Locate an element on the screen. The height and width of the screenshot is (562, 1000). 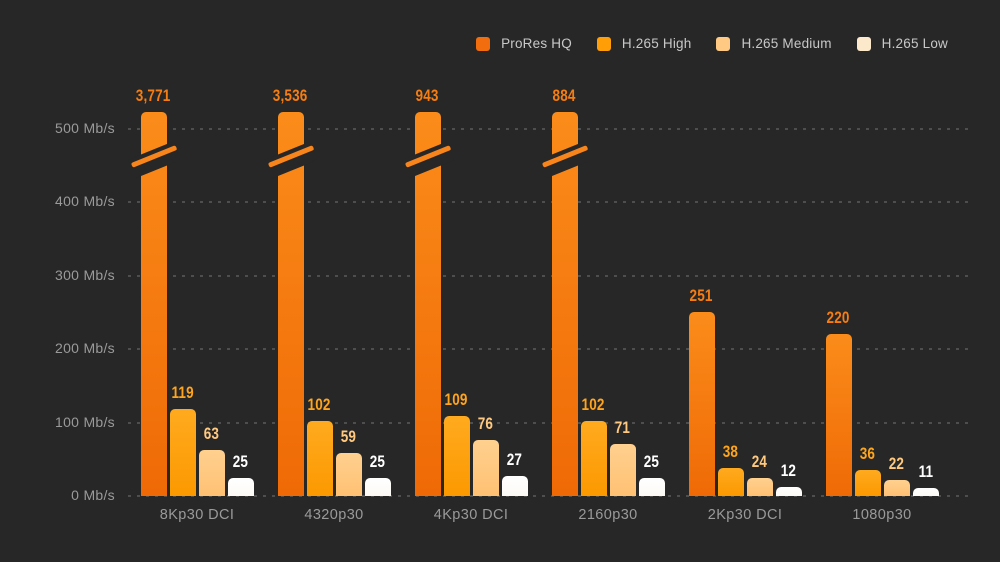
legend-label: H.265 Low is located at coordinates (914, 43).